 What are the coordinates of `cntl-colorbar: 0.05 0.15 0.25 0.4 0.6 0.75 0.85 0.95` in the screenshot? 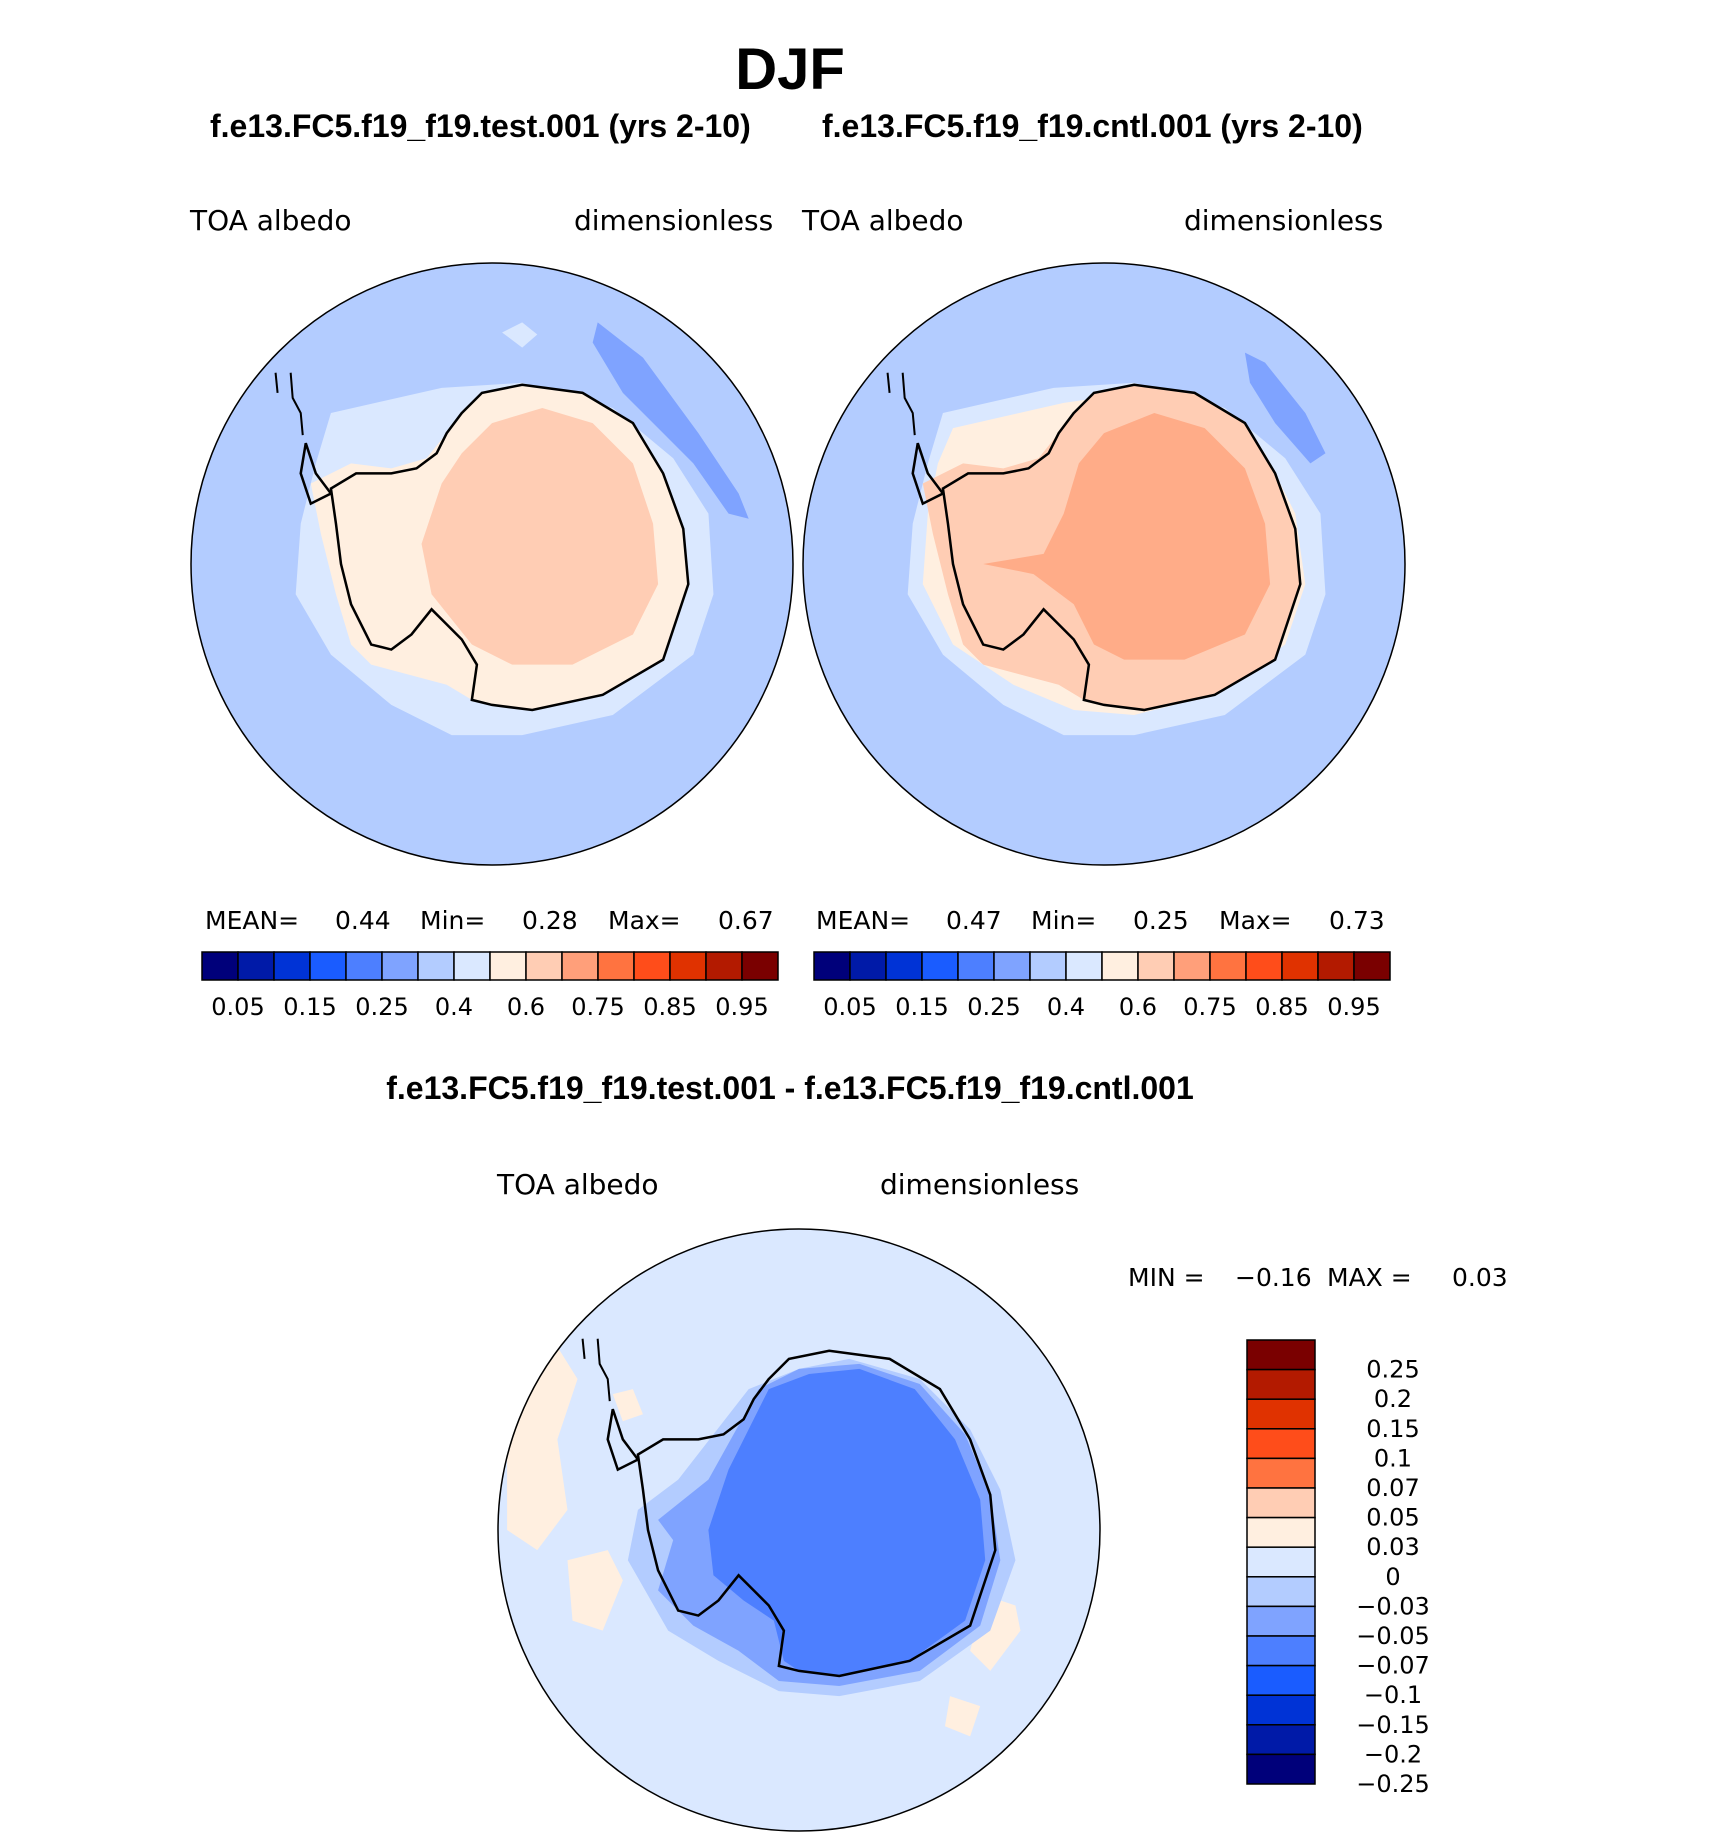 It's located at (1102, 986).